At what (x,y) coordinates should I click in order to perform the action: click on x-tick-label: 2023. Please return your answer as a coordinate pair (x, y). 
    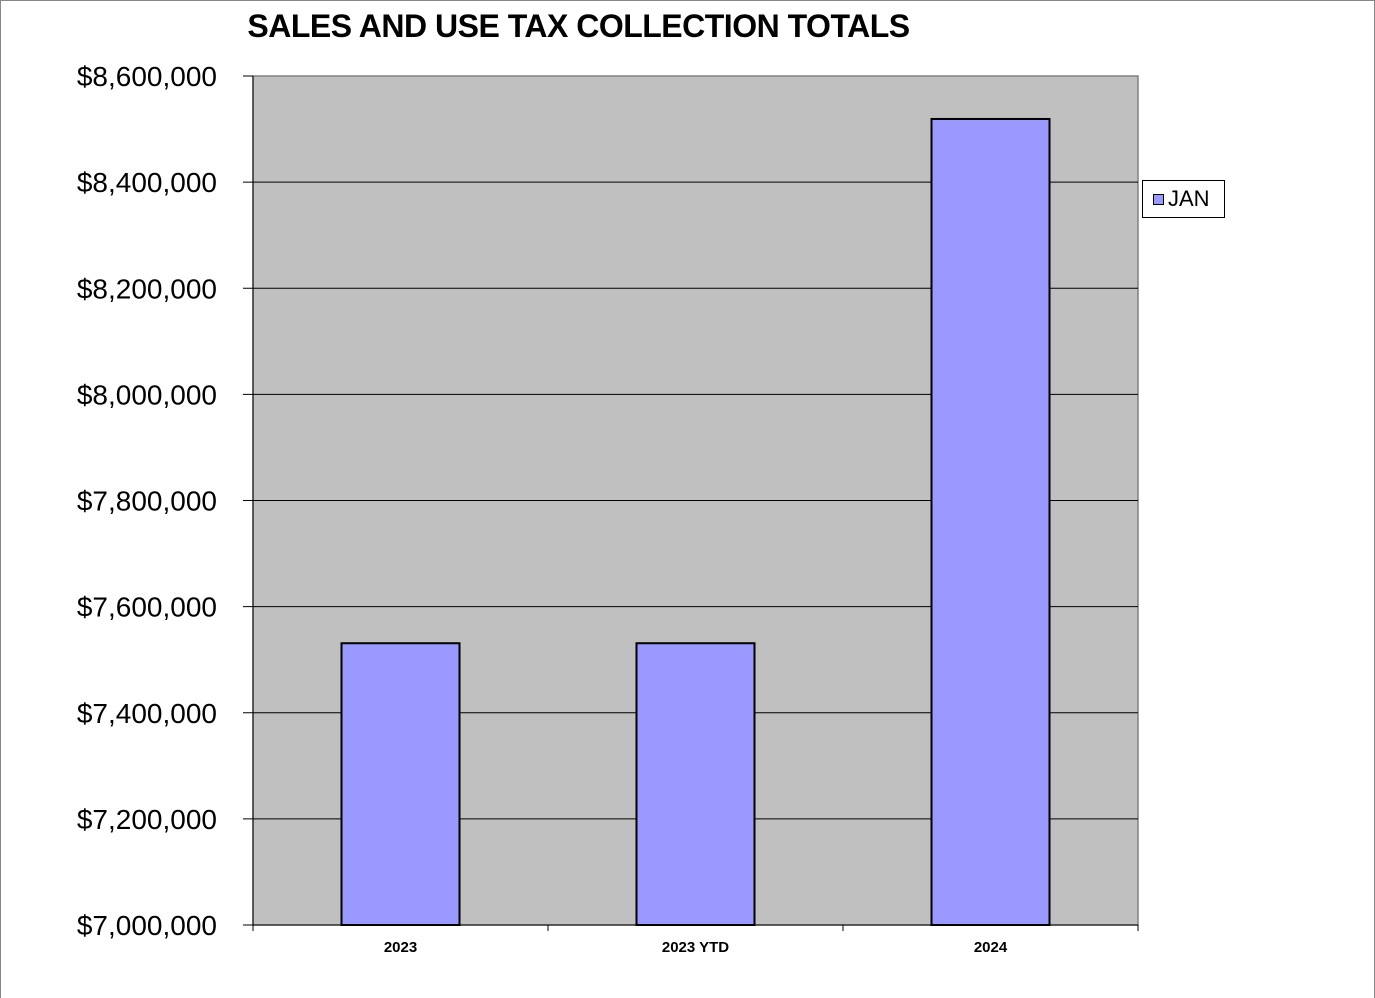
    Looking at the image, I should click on (400, 947).